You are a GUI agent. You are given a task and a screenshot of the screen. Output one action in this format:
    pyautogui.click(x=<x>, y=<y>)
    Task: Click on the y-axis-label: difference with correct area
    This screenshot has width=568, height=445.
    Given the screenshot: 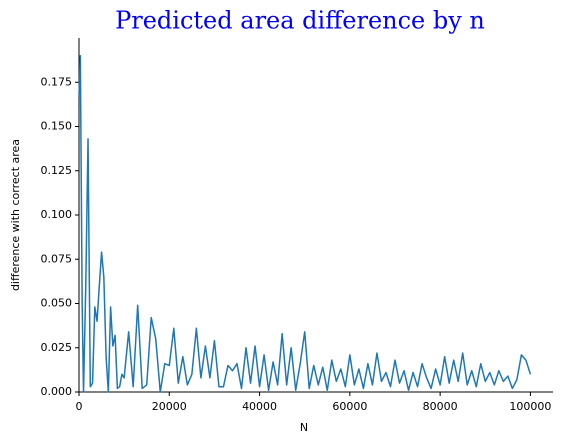 What is the action you would take?
    pyautogui.click(x=15, y=215)
    